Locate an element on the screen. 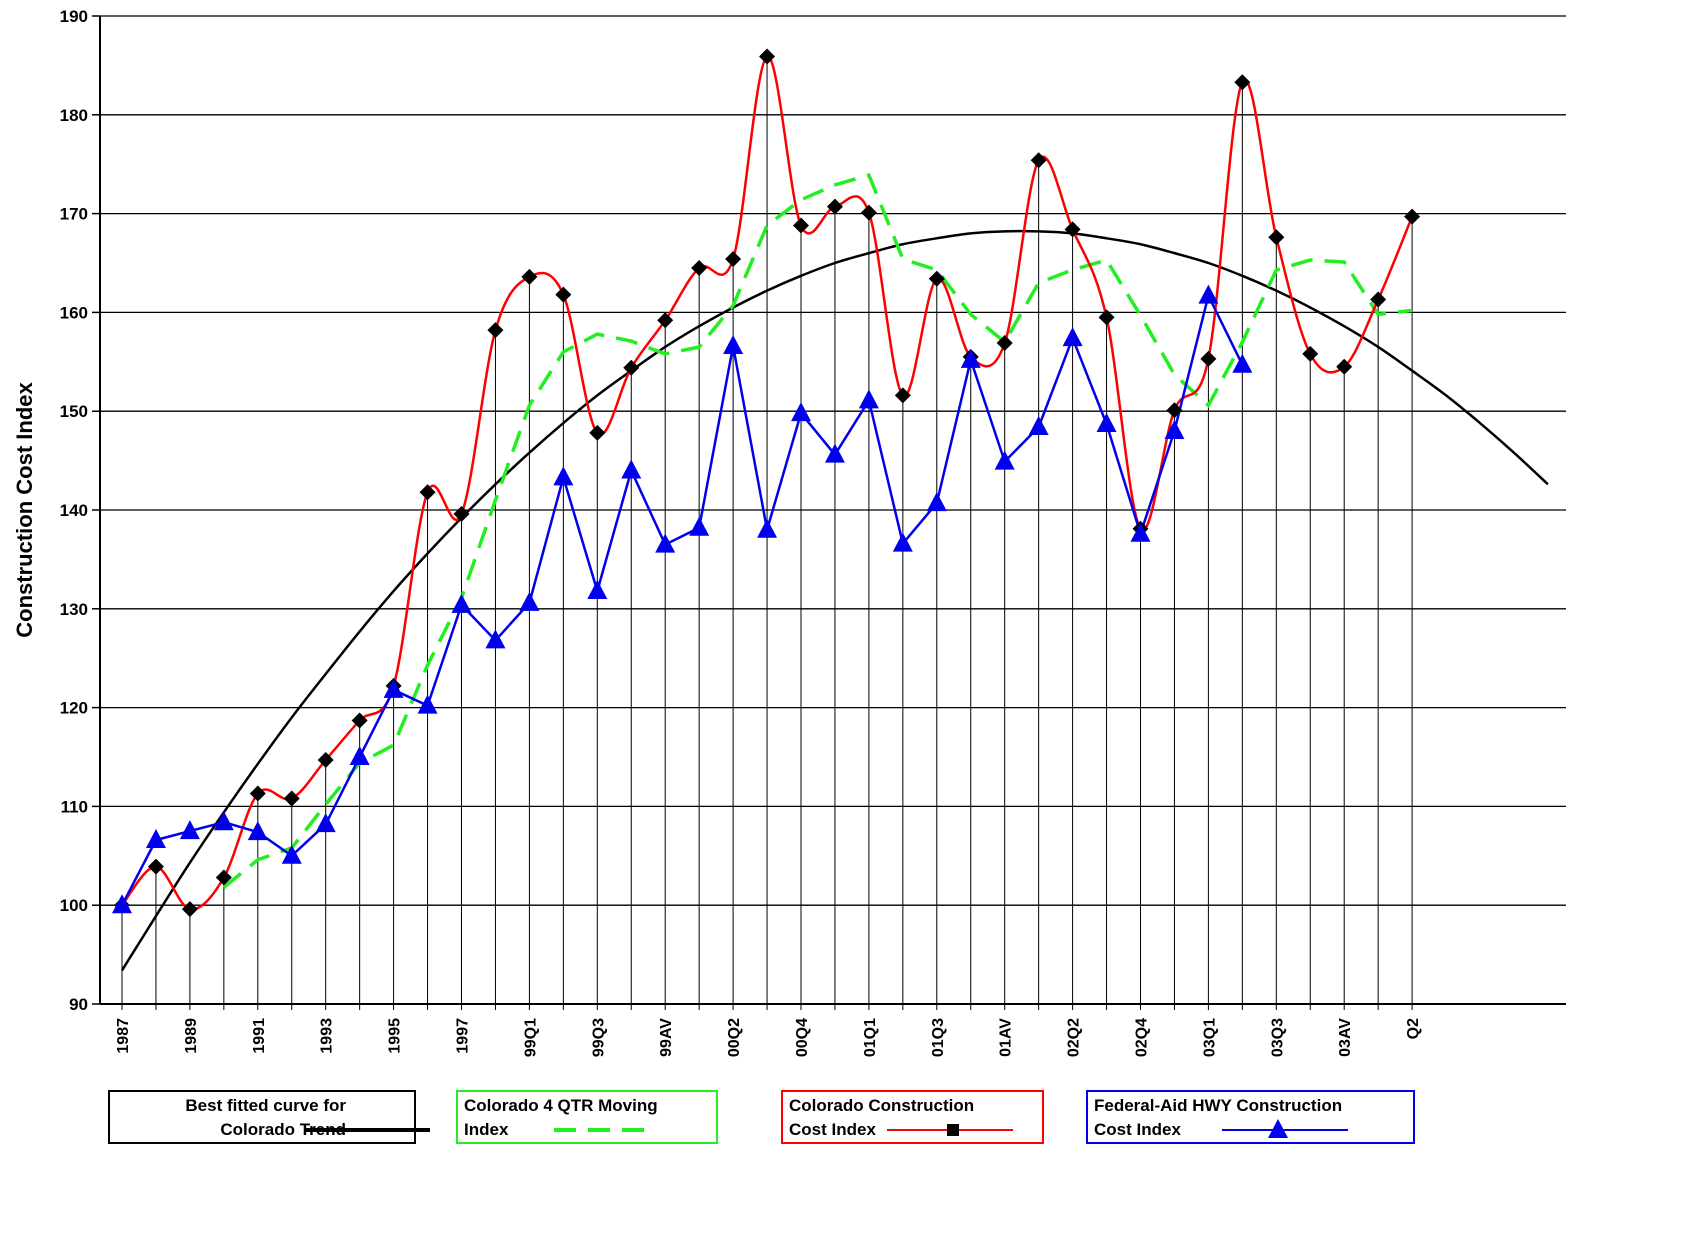 Image resolution: width=1691 pixels, height=1241 pixels. legend-item: Best fitted curve for Colorado Trend is located at coordinates (269, 1117).